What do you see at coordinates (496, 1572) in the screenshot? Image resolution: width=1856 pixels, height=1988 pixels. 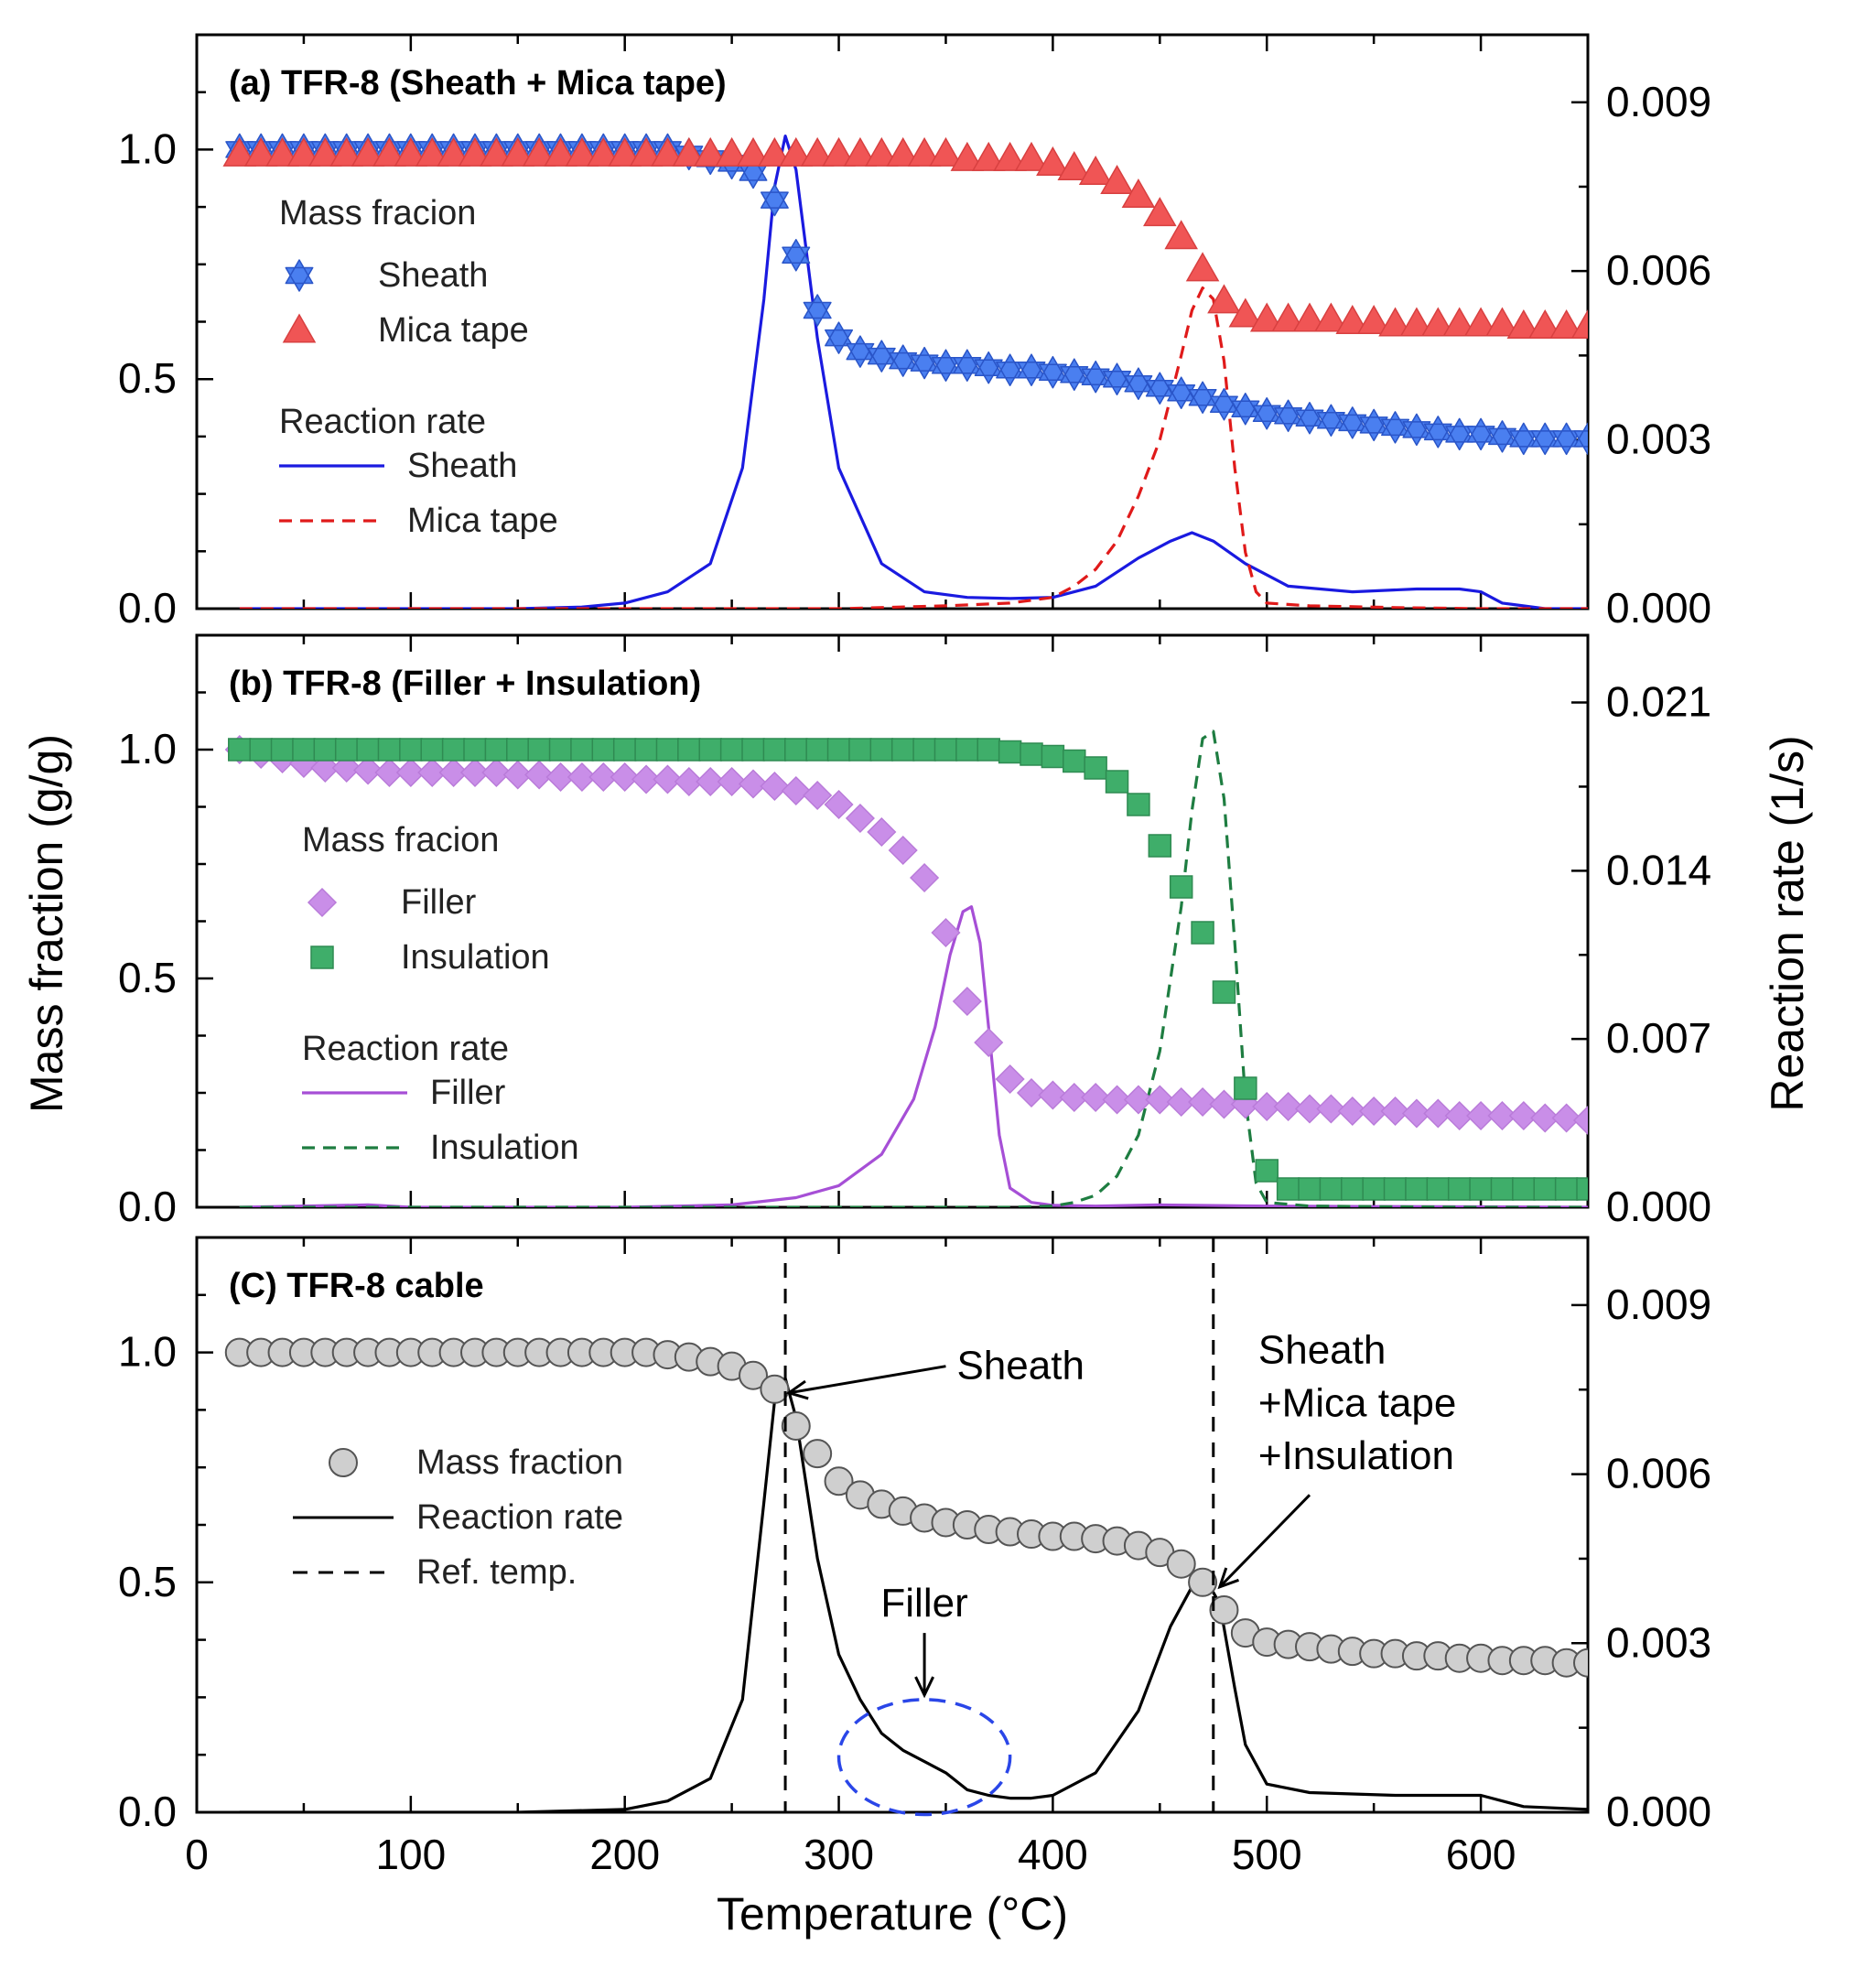 I see `legend-label: Ref. temp.` at bounding box center [496, 1572].